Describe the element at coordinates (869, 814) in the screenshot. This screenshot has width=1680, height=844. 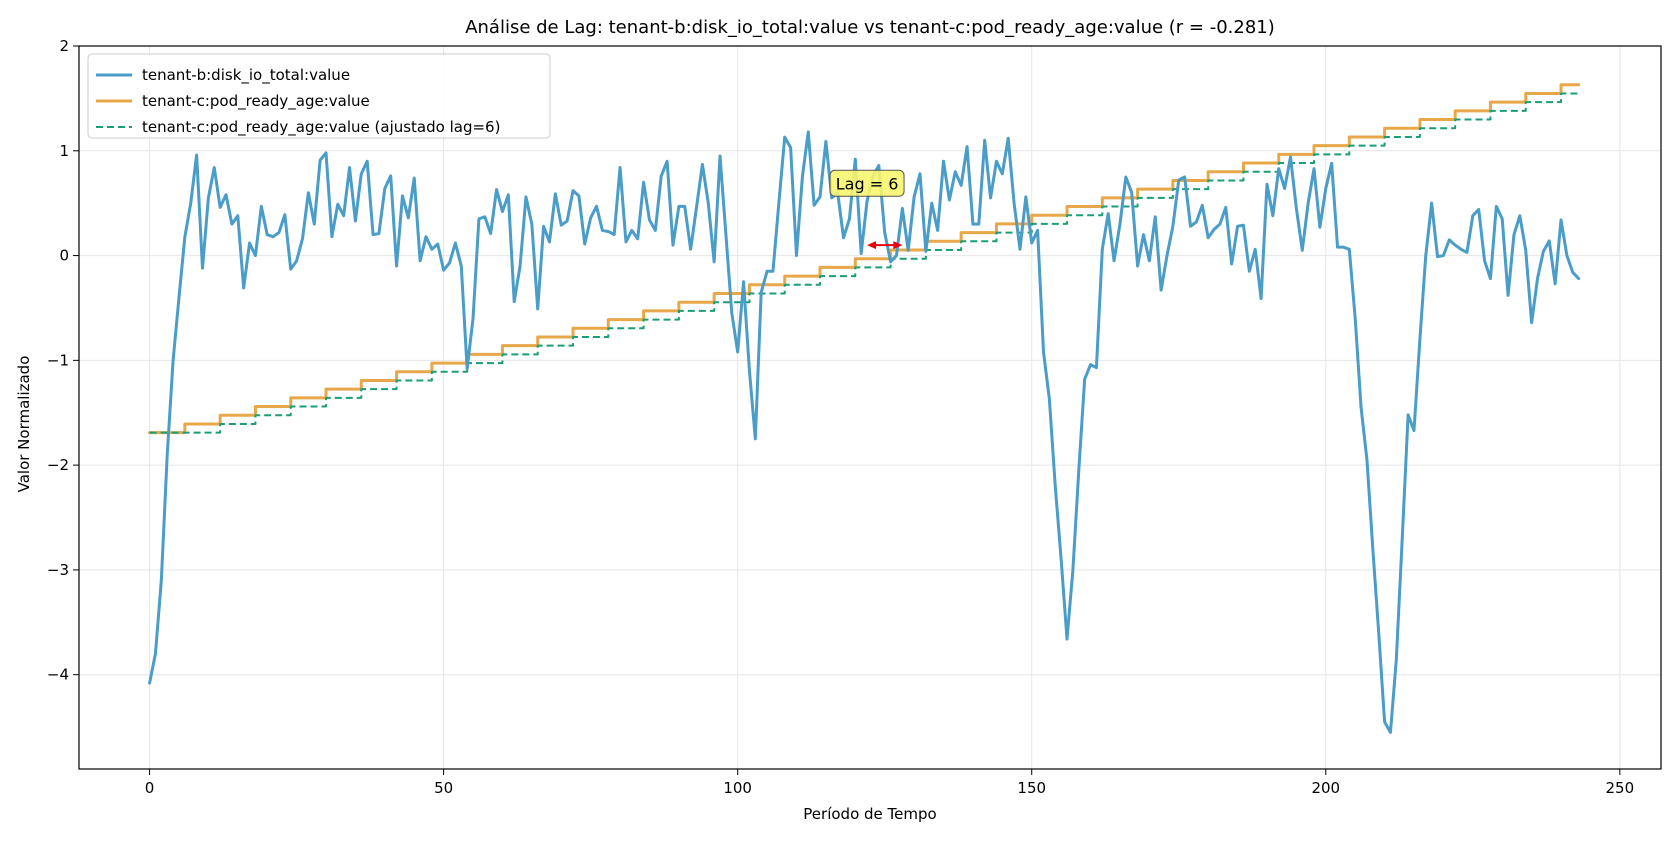
I see `x-axis-label: Período de Tempo` at that location.